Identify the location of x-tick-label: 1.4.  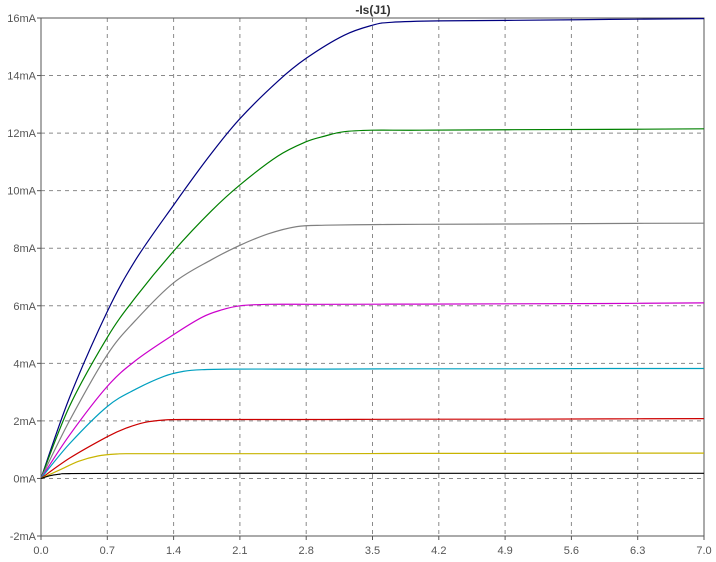
(173, 551).